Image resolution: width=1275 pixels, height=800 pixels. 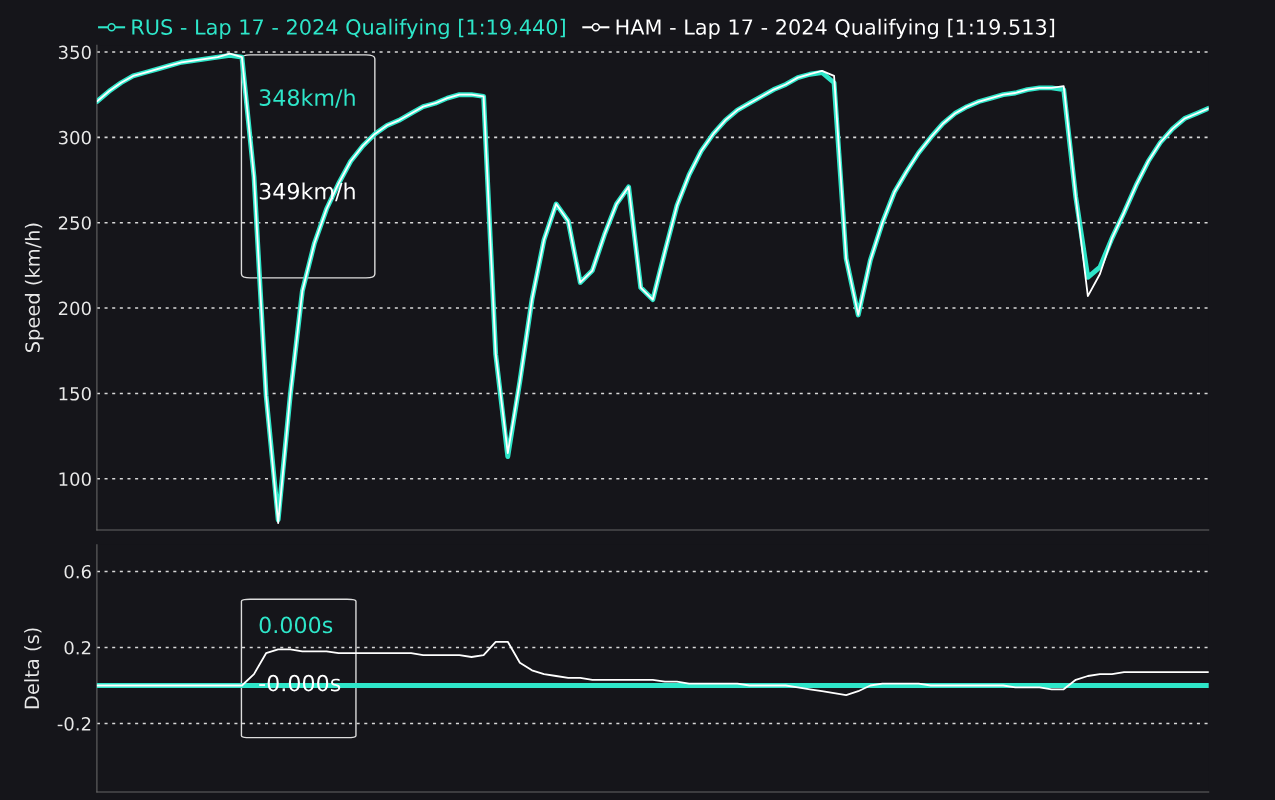 What do you see at coordinates (835, 28) in the screenshot?
I see `legend-label: HAM - Lap 17 - 2024 Qualifying [1:19.513]` at bounding box center [835, 28].